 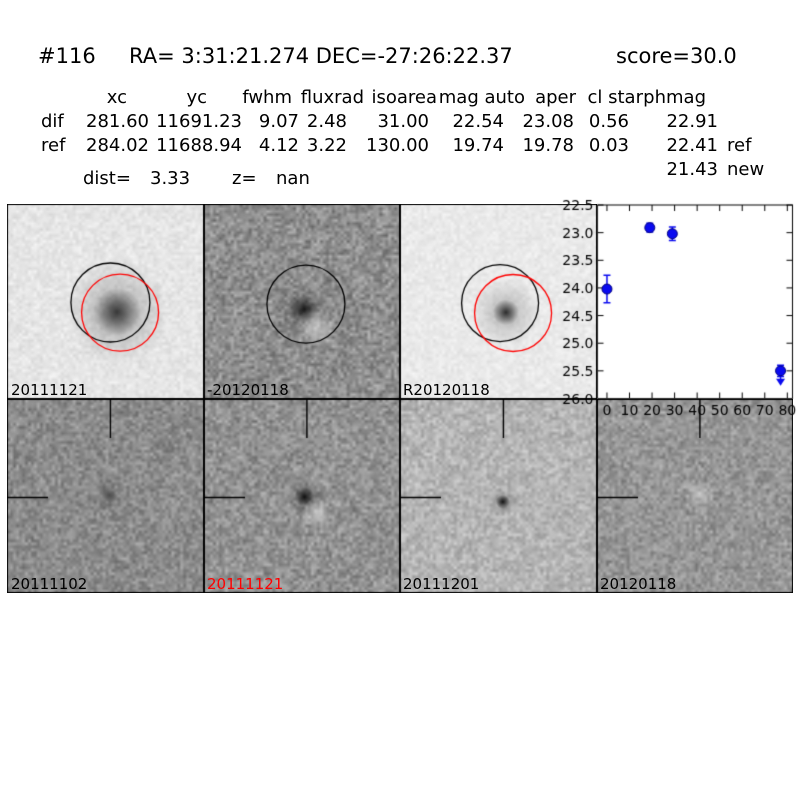 I want to click on ref-fluxrad: 3.22, so click(x=326, y=145).